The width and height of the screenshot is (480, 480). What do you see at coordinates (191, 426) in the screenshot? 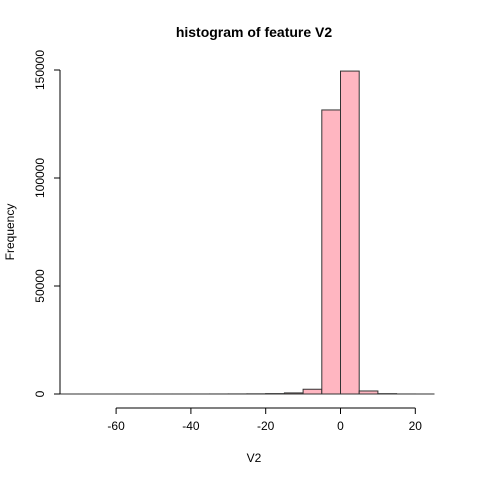
I see `x-tick-label: -40` at bounding box center [191, 426].